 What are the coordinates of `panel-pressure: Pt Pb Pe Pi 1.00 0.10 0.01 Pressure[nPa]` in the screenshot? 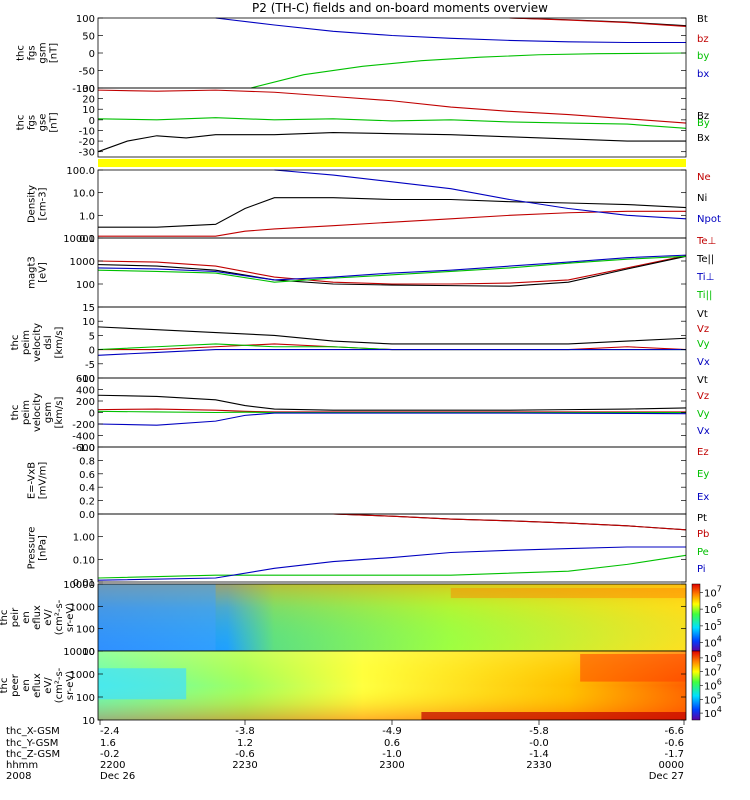 It's located at (368, 551).